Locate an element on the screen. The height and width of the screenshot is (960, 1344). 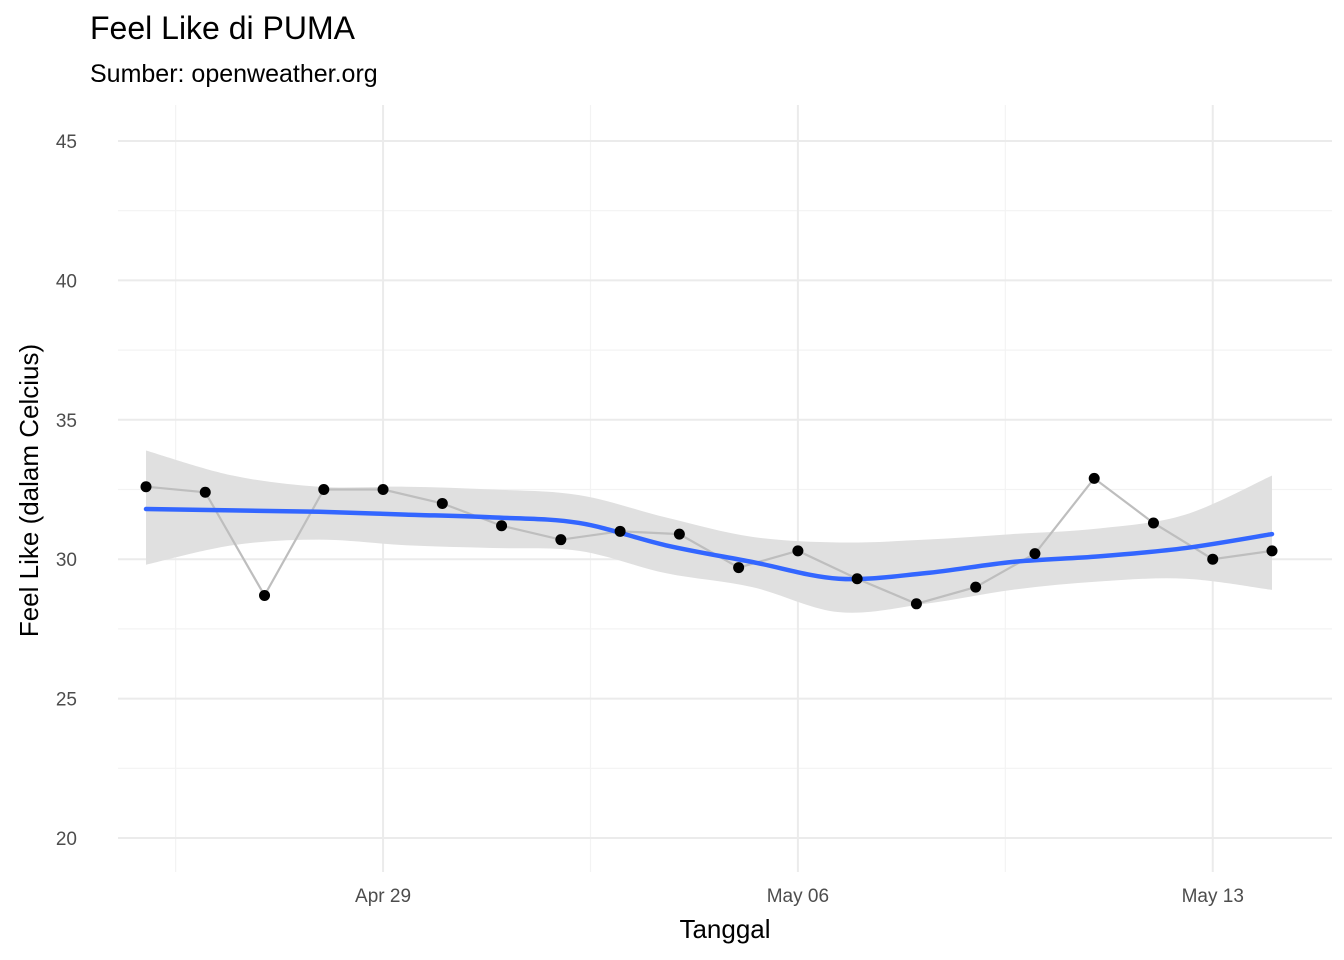
y-axis-title: Feel Like (dalam Celcius) is located at coordinates (29, 490).